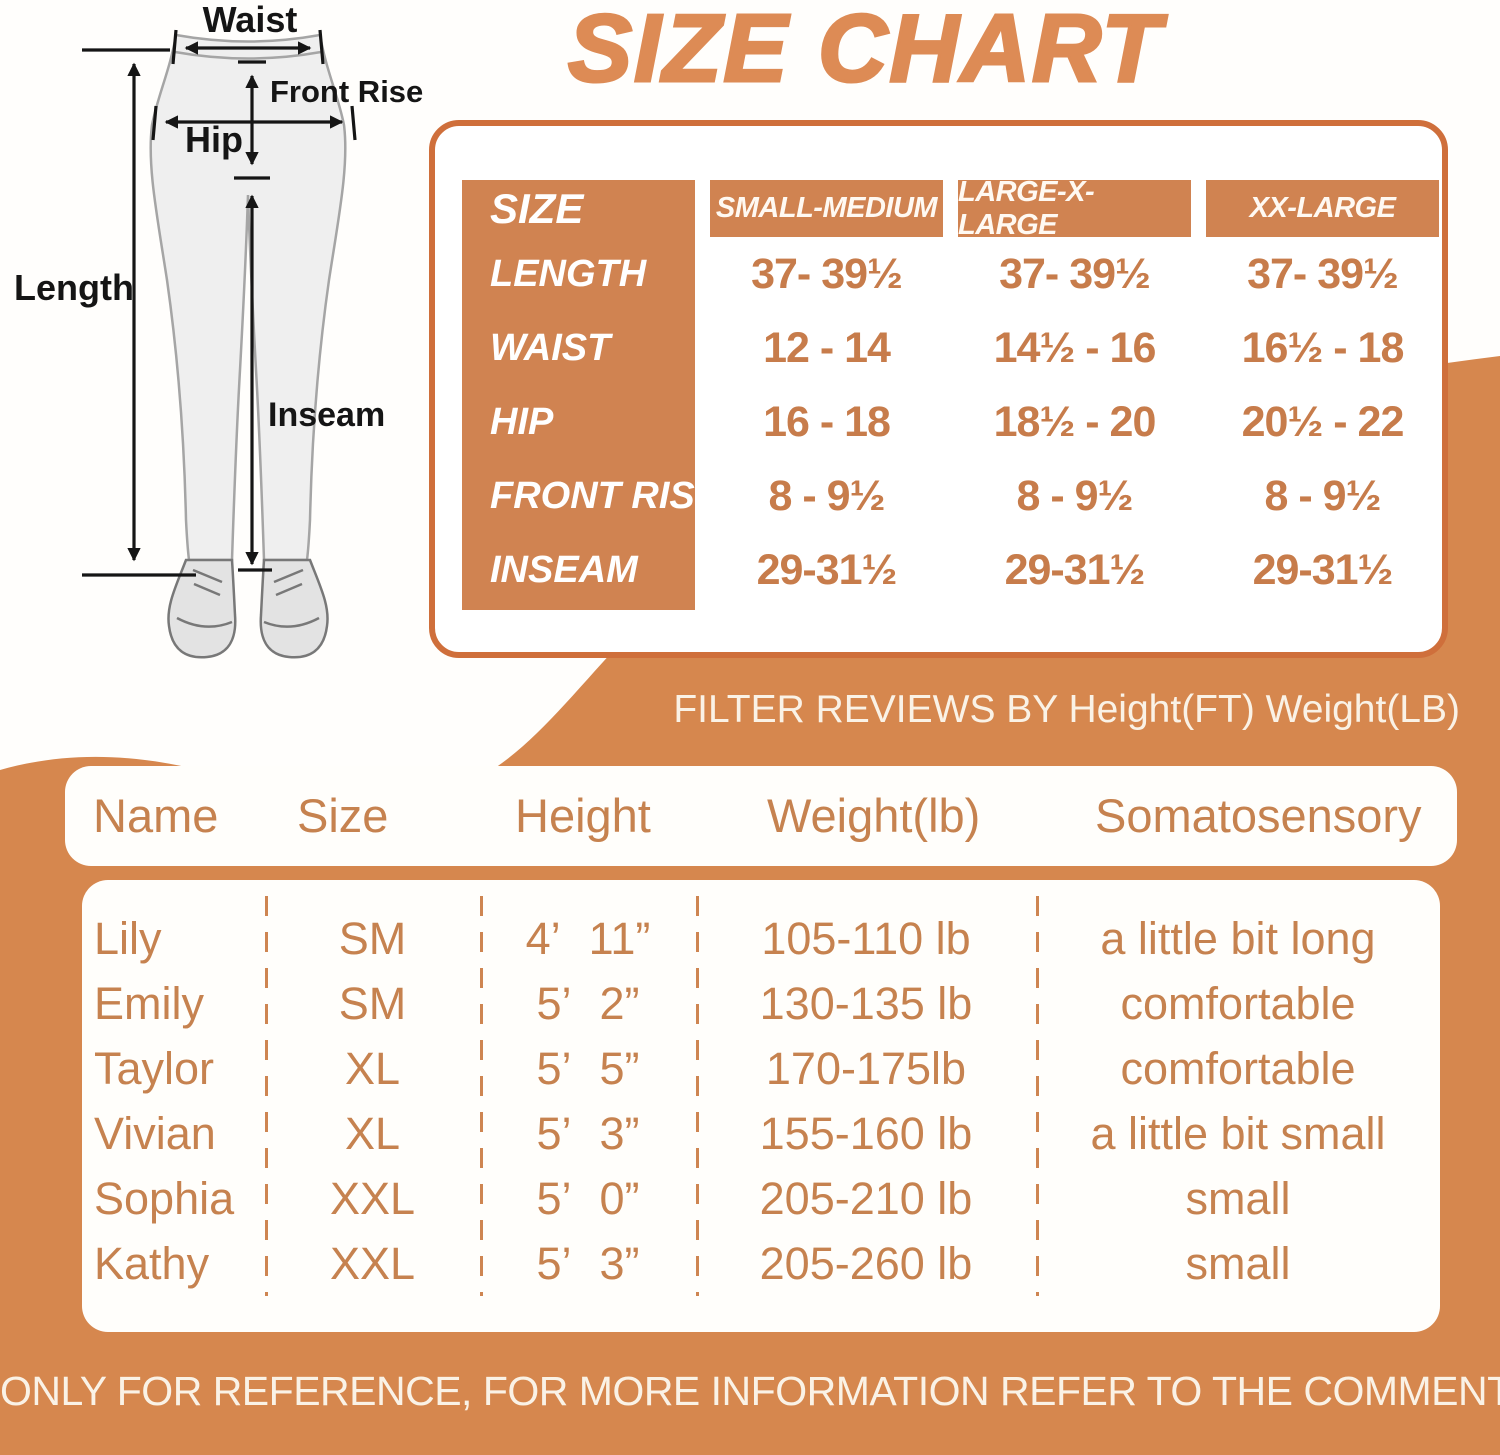 This screenshot has width=1500, height=1455. I want to click on legs-measurement-diagram: Waist Front Rise Hip Length Inseam, so click(218, 329).